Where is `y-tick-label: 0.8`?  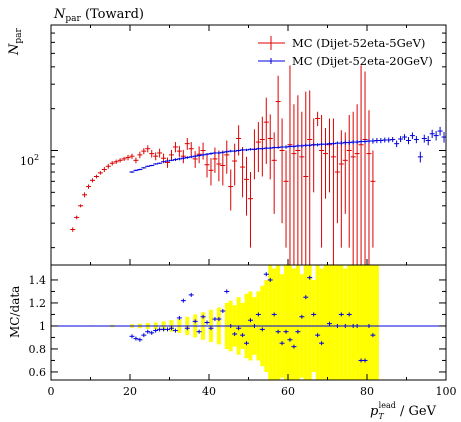 y-tick-label: 0.8 is located at coordinates (38, 349).